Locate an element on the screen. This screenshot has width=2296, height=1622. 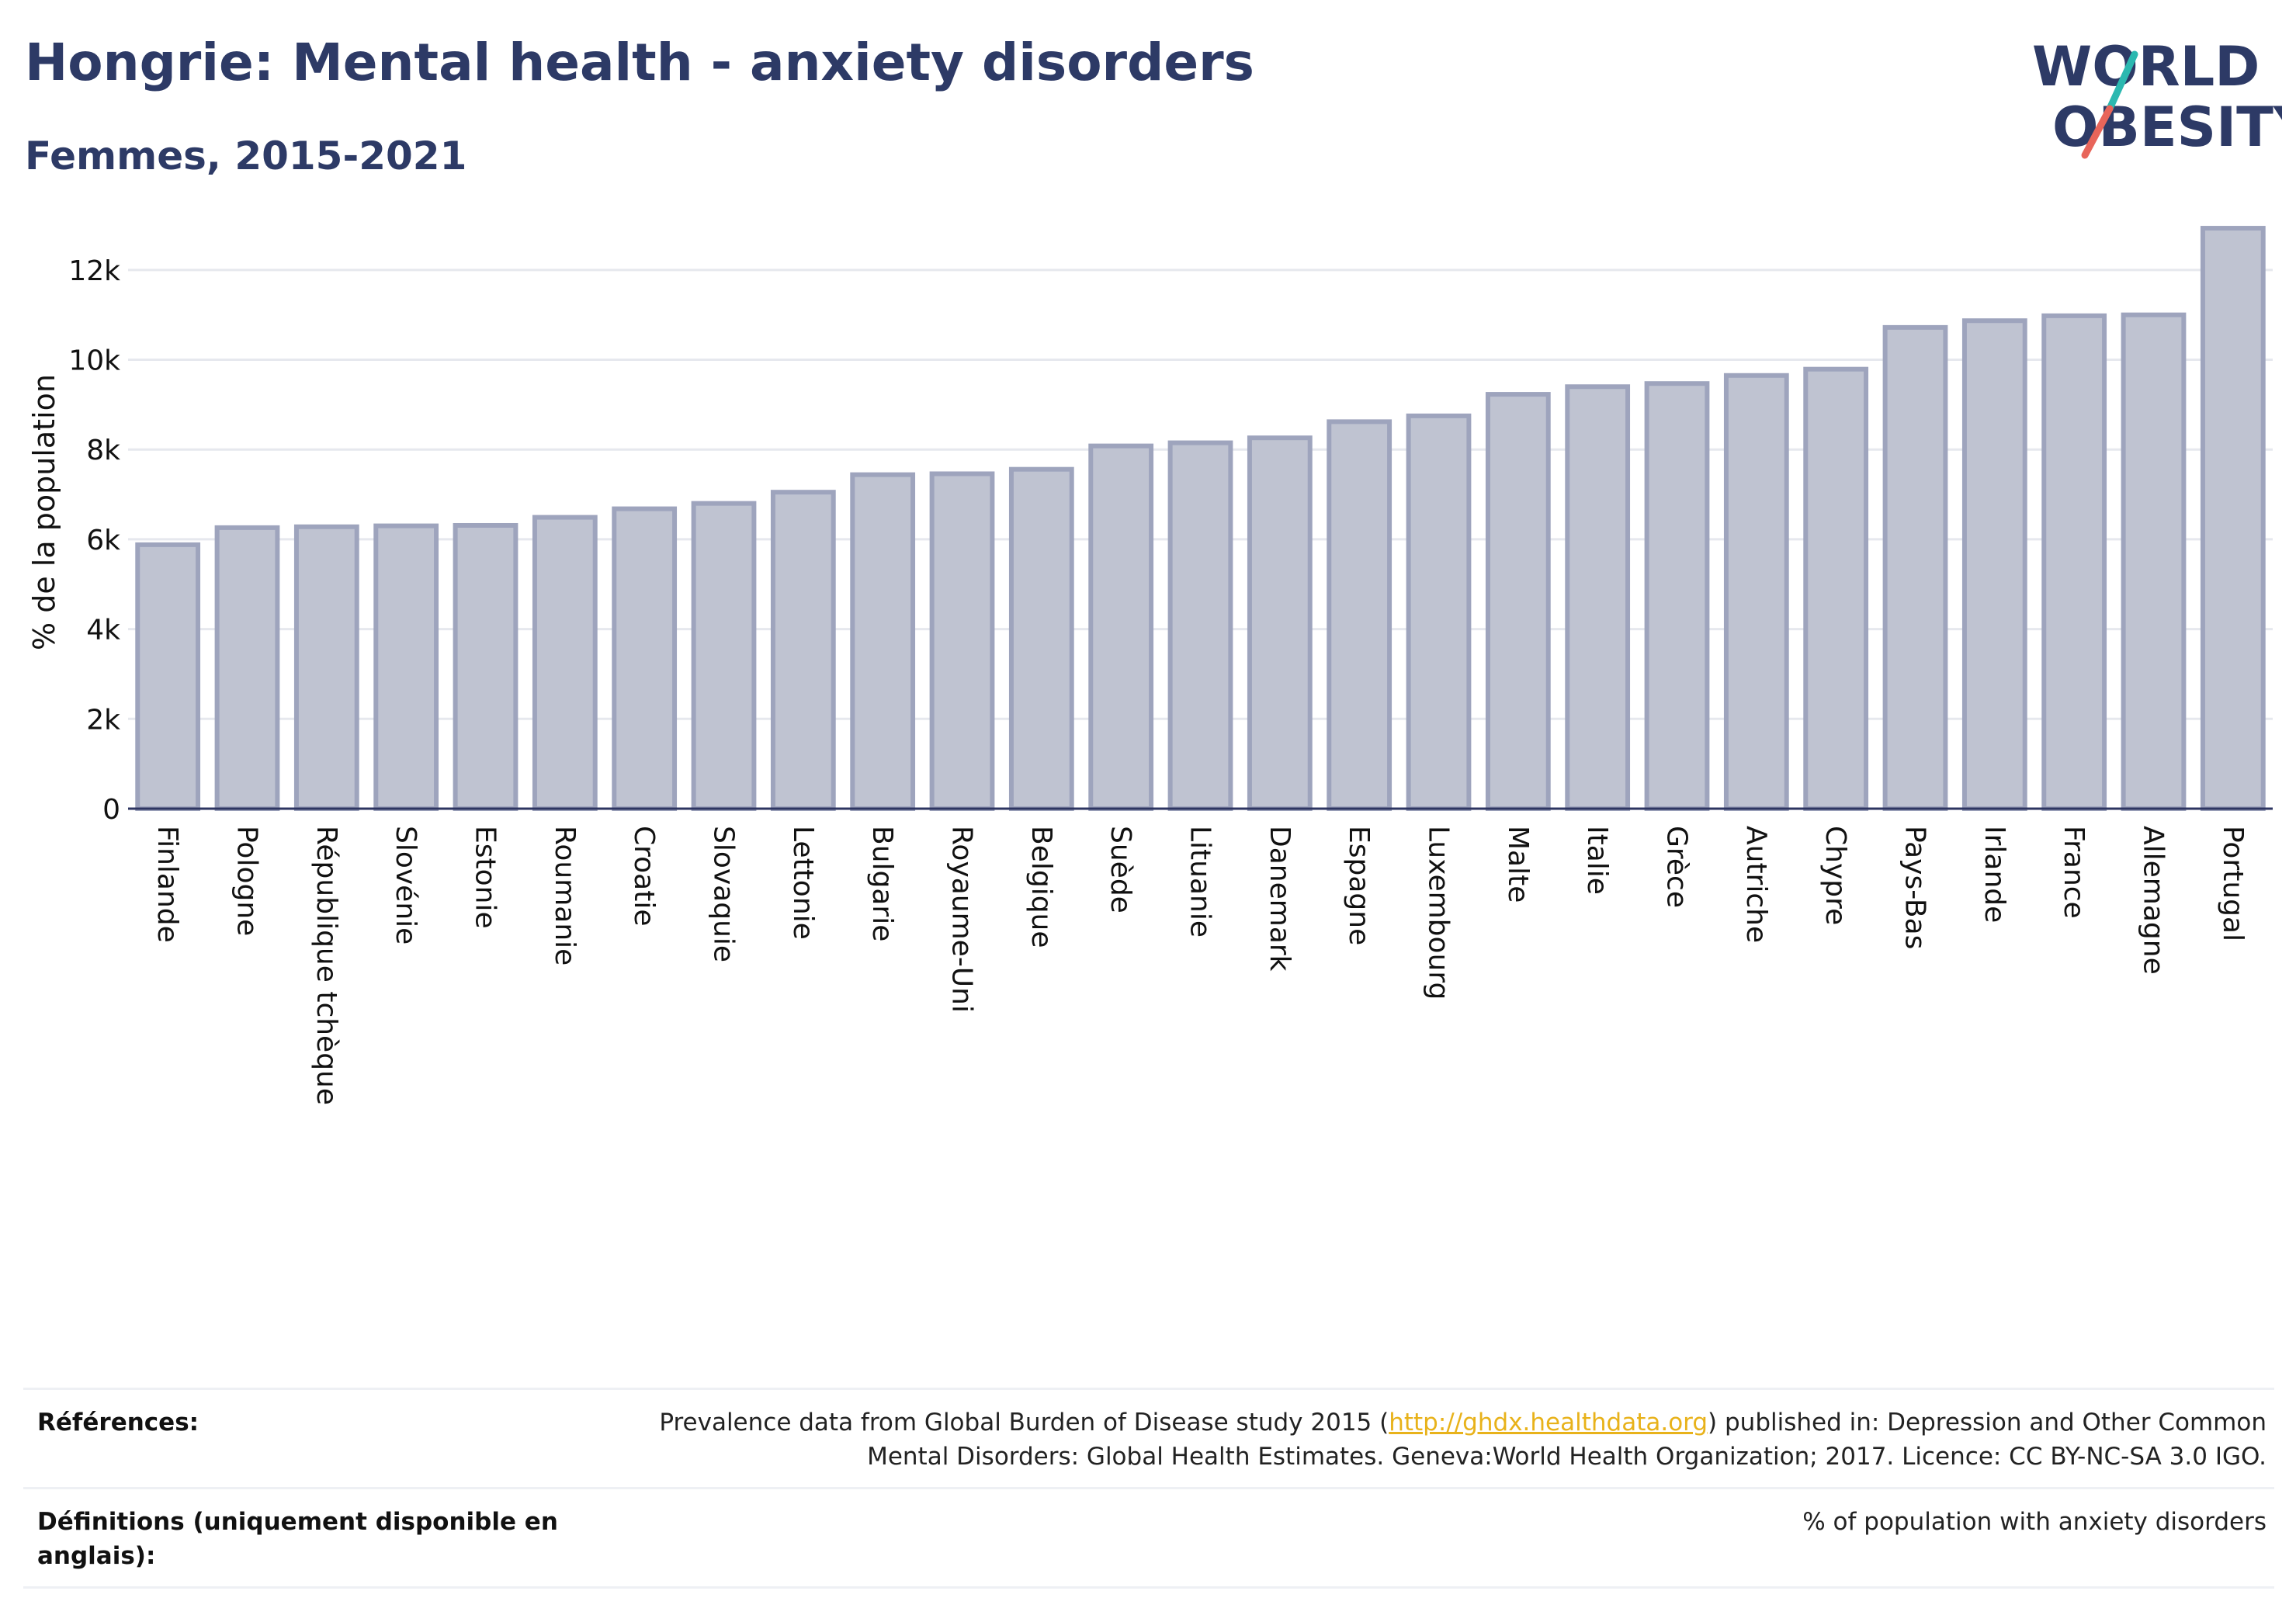
x-tick-label: Pologne is located at coordinates (247, 881).